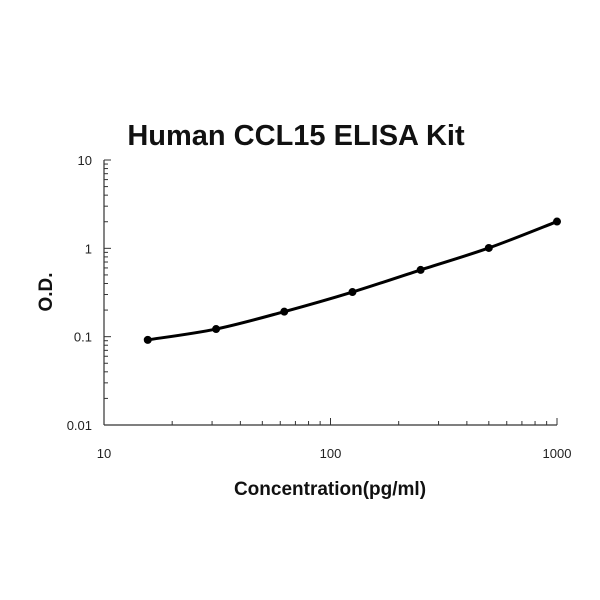  Describe the element at coordinates (557, 453) in the screenshot. I see `x-tick-label: 1000` at that location.